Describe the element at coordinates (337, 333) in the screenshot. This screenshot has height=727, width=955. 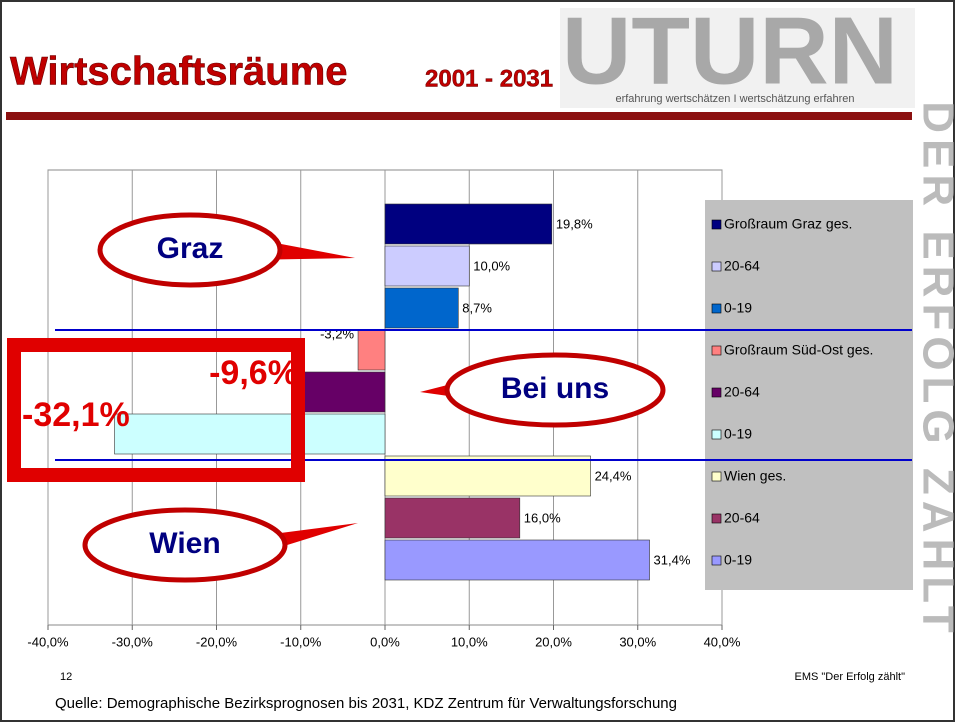
I see `value-label: -3,2%` at that location.